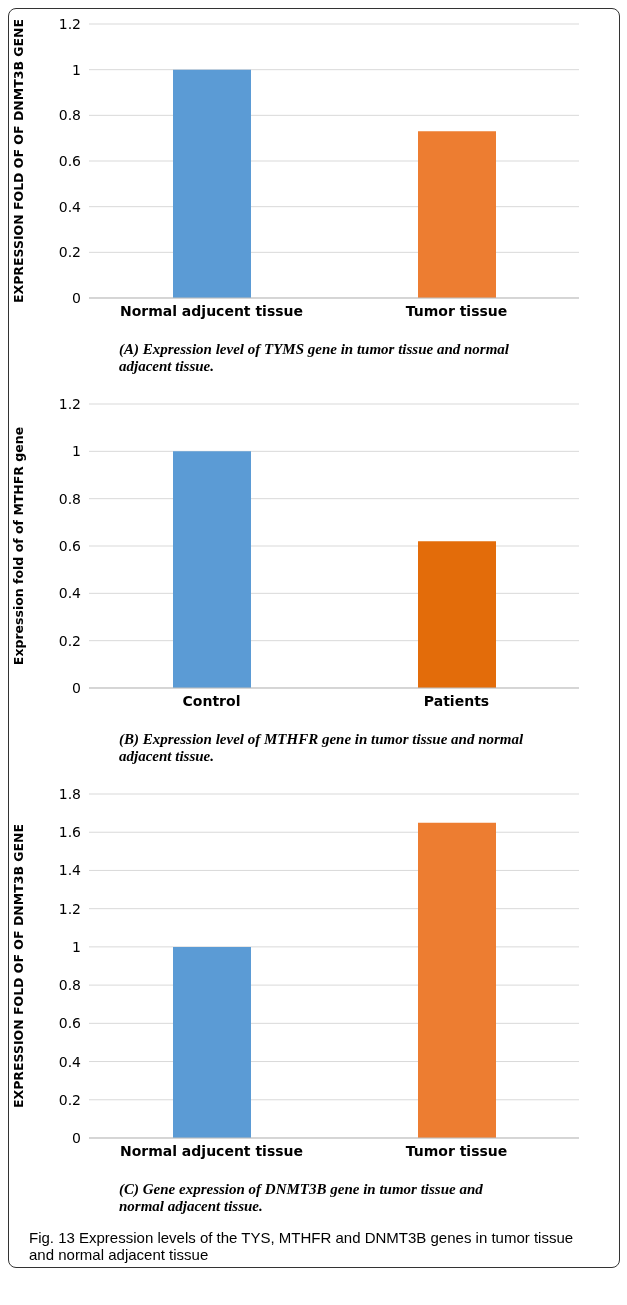 Image resolution: width=627 pixels, height=1305 pixels. What do you see at coordinates (69, 793) in the screenshot?
I see `y-tick-label: 1.8` at bounding box center [69, 793].